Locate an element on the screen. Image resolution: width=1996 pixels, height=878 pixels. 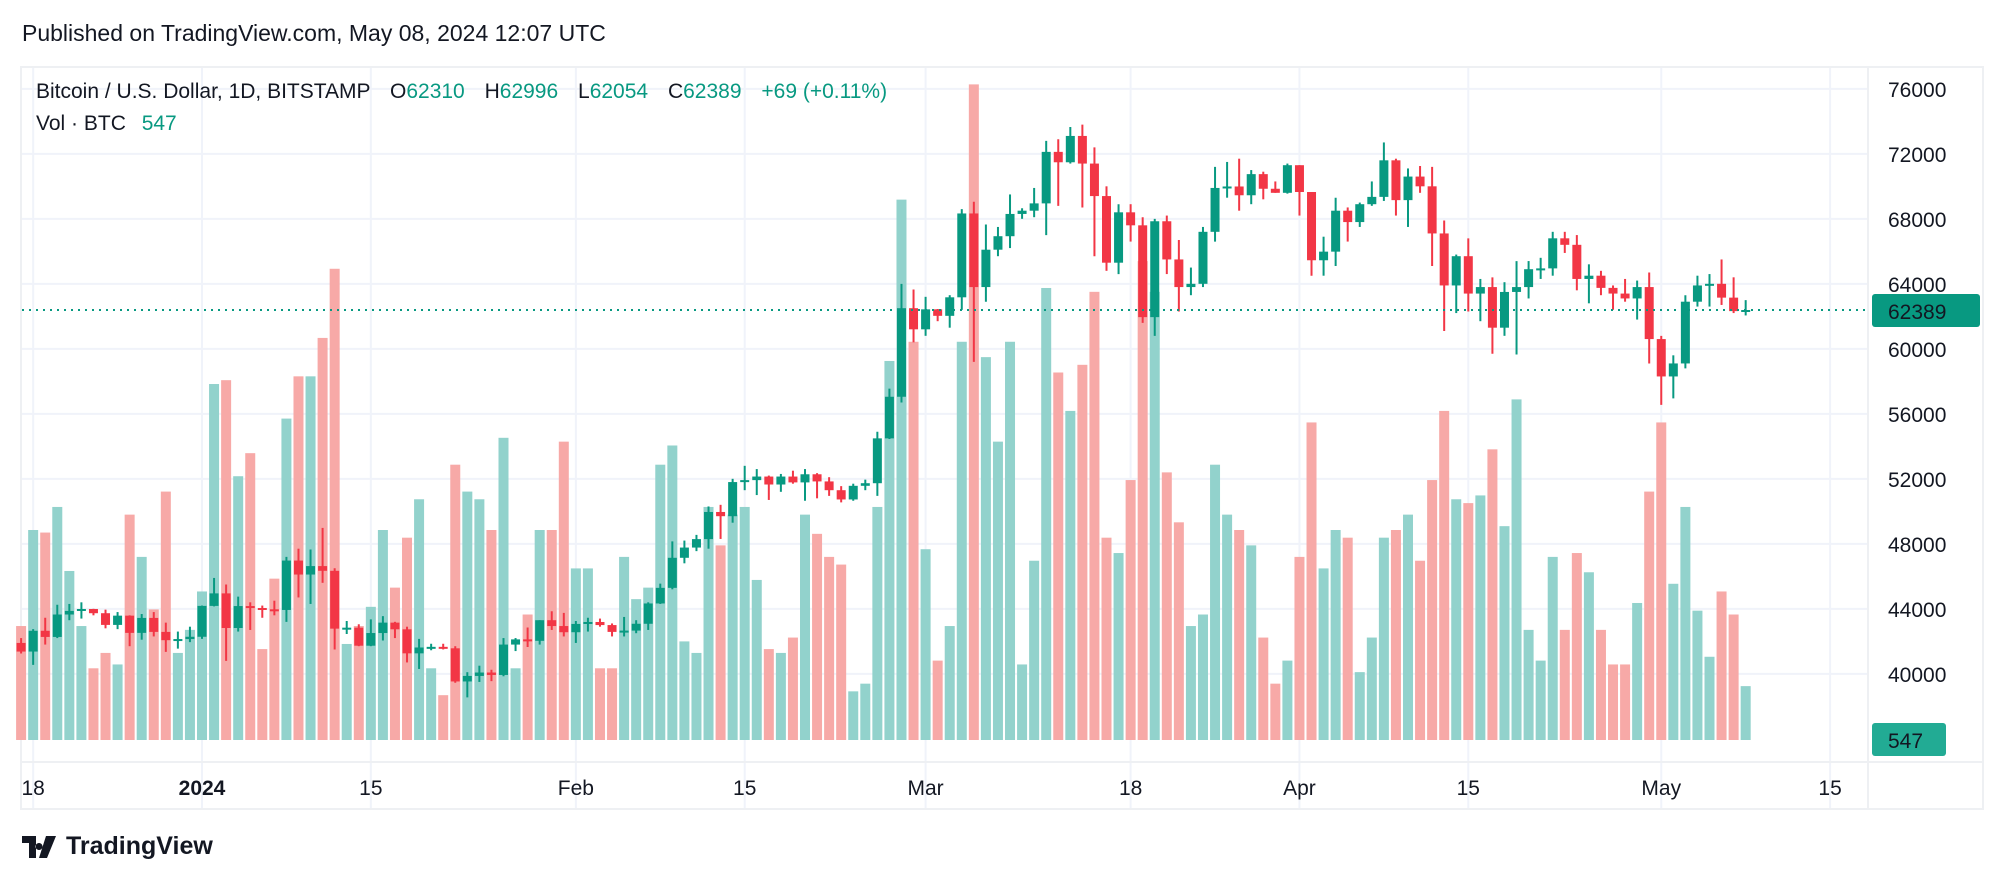
volume-label: Vol · BTC is located at coordinates (81, 123).